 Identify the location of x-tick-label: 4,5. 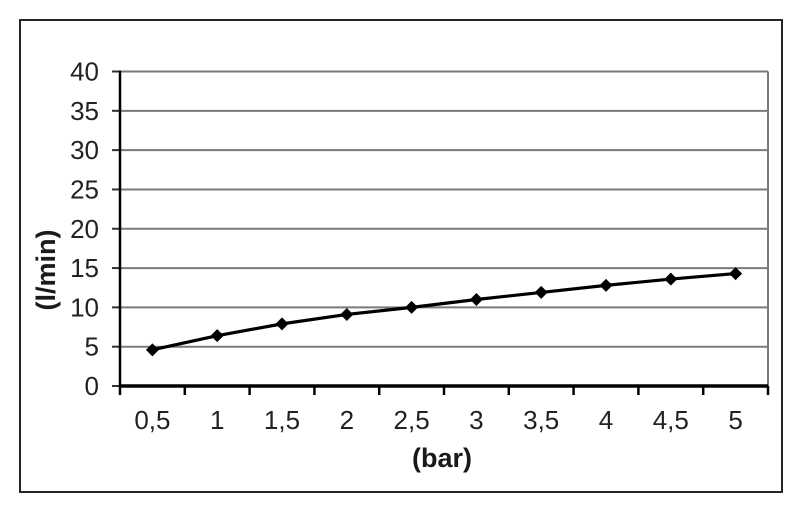
(671, 420).